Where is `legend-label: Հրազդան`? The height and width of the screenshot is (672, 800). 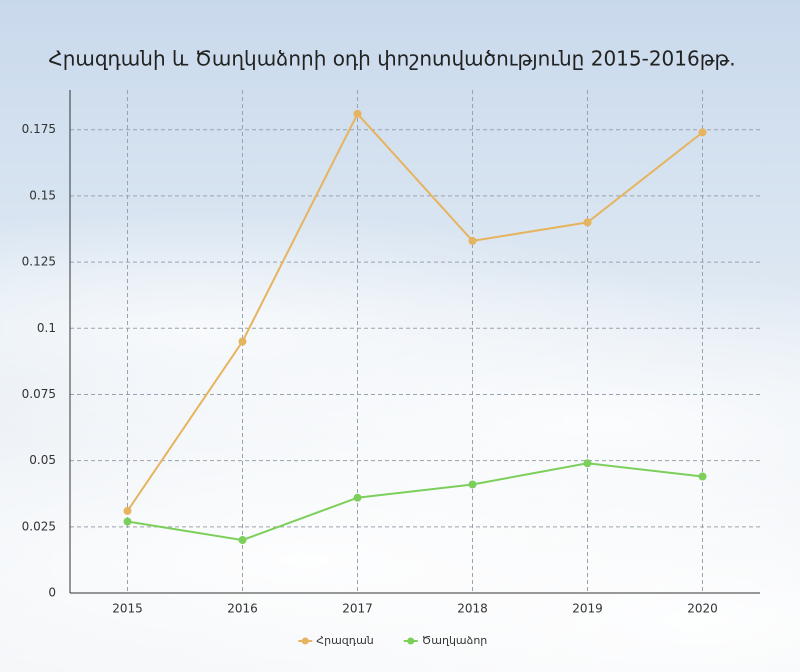
legend-label: Հրազդան is located at coordinates (345, 640).